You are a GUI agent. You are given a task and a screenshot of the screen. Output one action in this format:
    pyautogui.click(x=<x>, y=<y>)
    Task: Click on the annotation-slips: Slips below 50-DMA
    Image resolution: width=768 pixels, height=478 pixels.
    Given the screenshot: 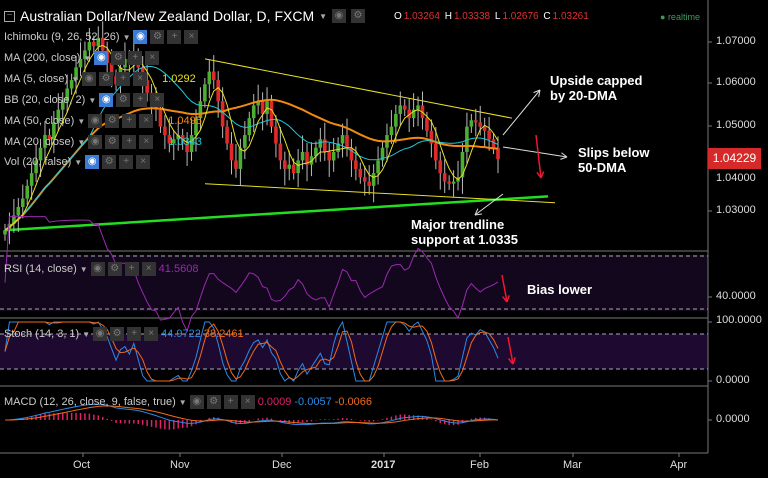 What is the action you would take?
    pyautogui.click(x=614, y=160)
    